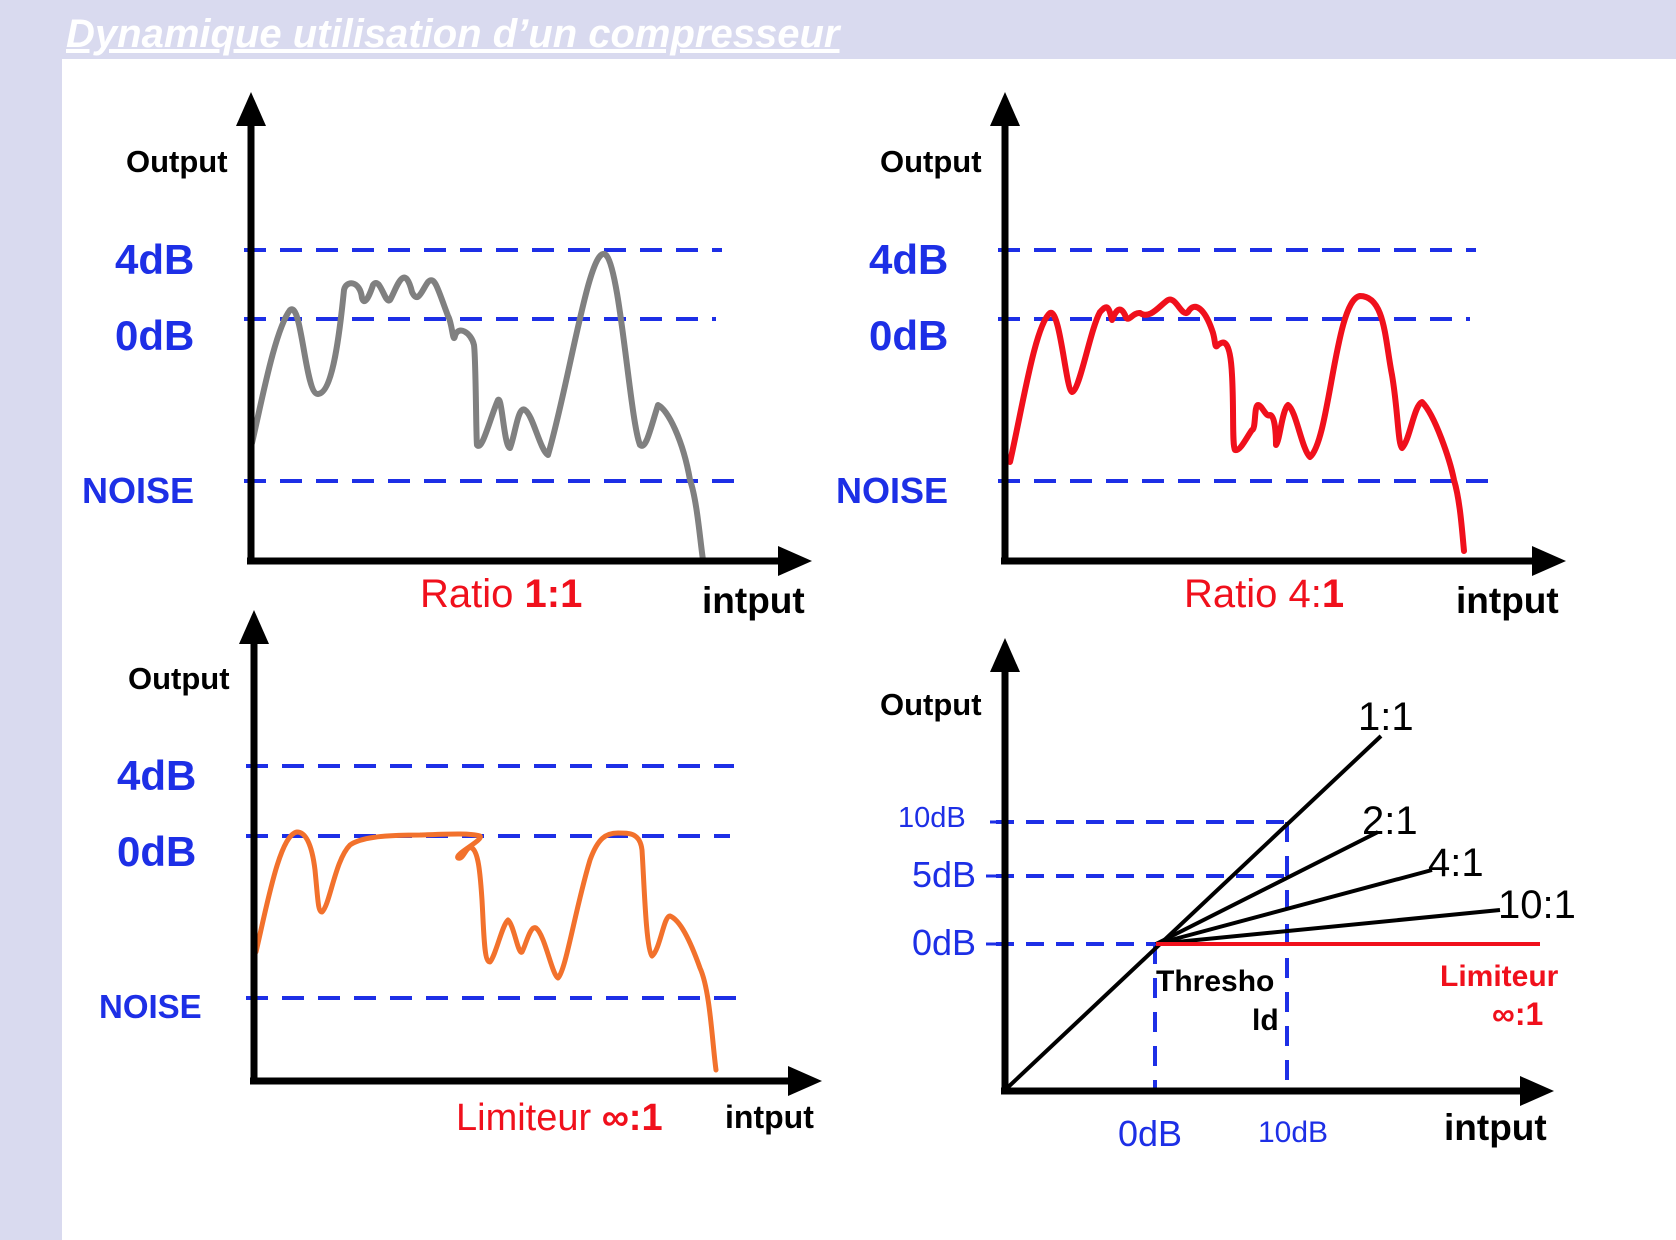  Describe the element at coordinates (1333, 594) in the screenshot. I see `caption-value: 1` at that location.